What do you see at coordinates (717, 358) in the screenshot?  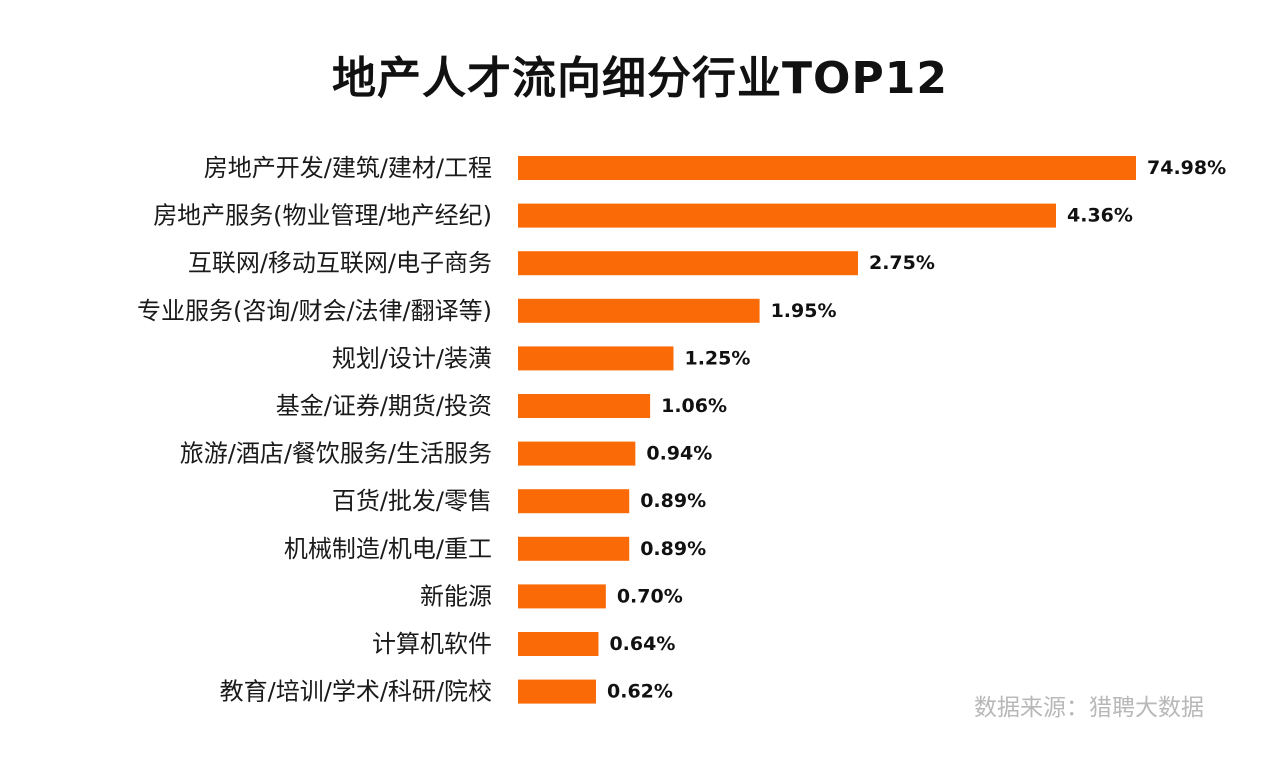 I see `value-label: 1.25%` at bounding box center [717, 358].